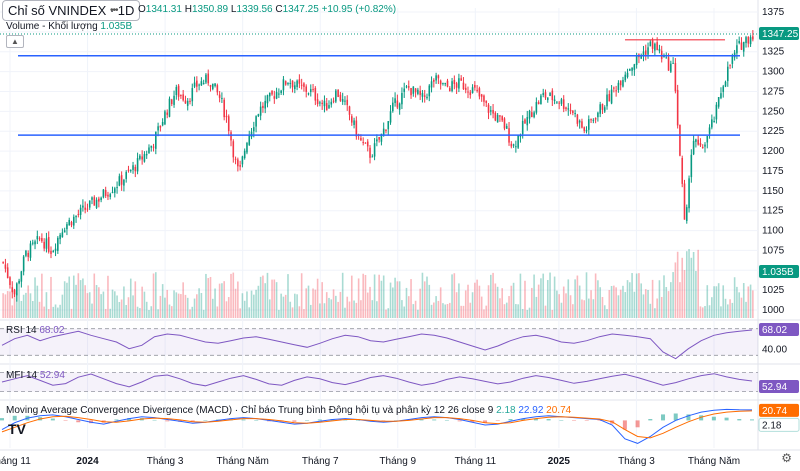 This screenshot has width=800, height=471. Describe the element at coordinates (773, 131) in the screenshot. I see `price-tick-label: 1225` at that location.